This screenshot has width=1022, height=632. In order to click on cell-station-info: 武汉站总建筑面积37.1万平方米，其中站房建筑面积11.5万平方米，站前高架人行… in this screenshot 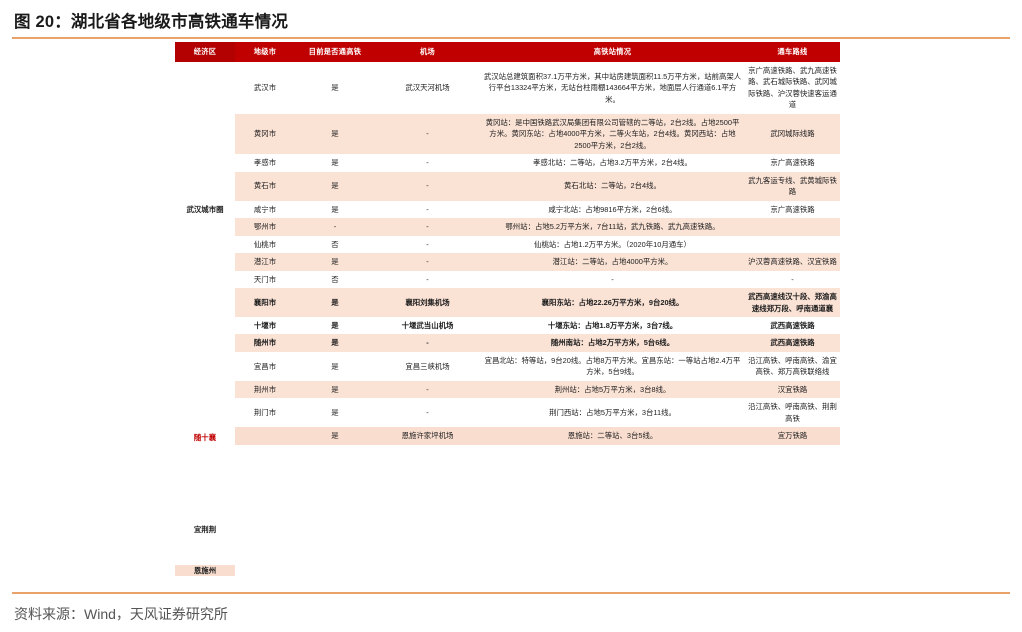, I will do `click(612, 88)`.